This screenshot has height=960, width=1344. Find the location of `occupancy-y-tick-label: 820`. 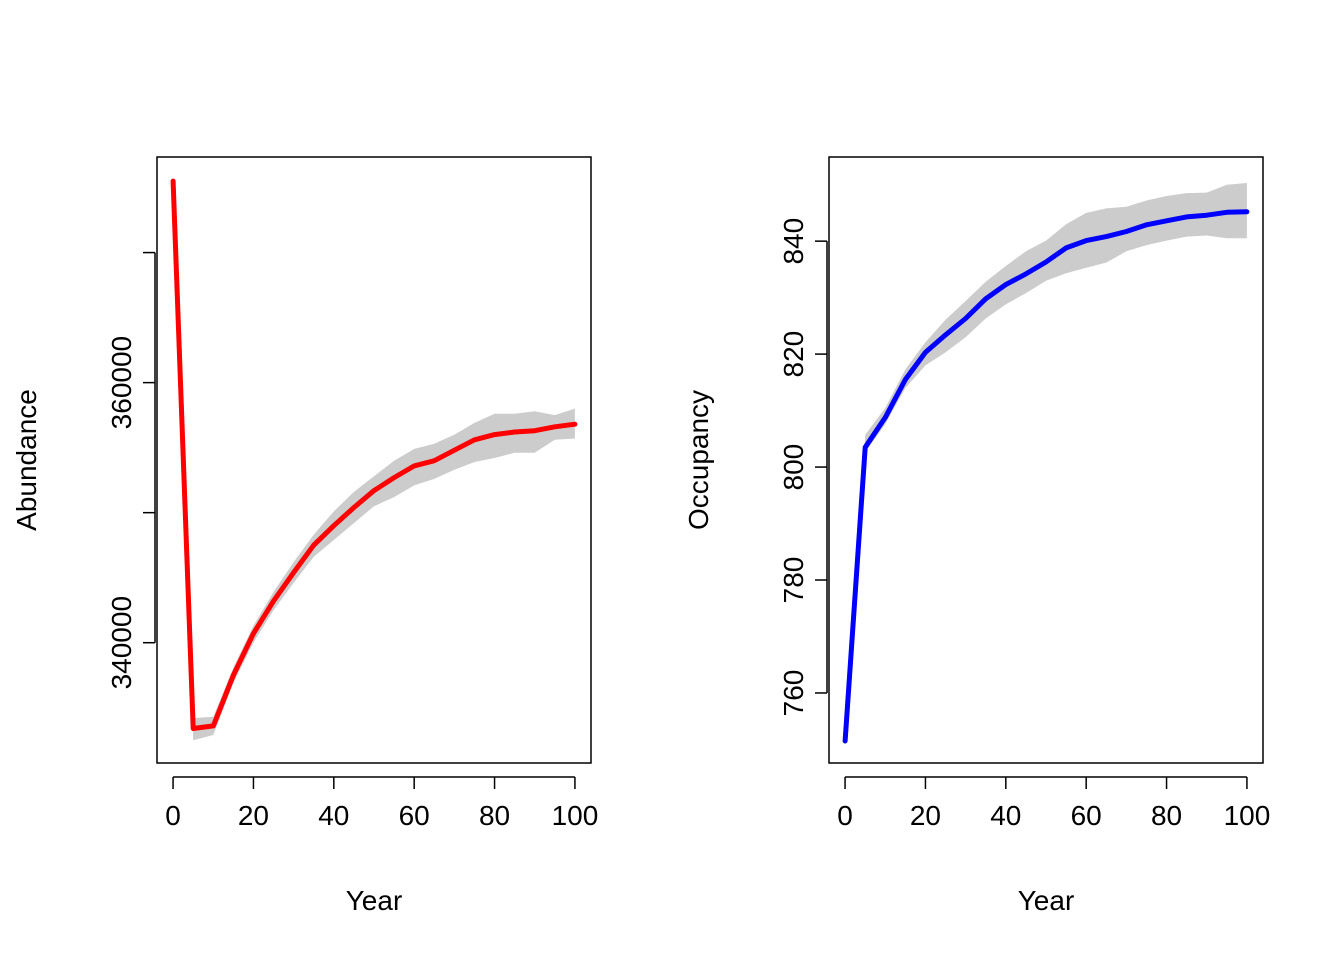

occupancy-y-tick-label: 820 is located at coordinates (793, 354).